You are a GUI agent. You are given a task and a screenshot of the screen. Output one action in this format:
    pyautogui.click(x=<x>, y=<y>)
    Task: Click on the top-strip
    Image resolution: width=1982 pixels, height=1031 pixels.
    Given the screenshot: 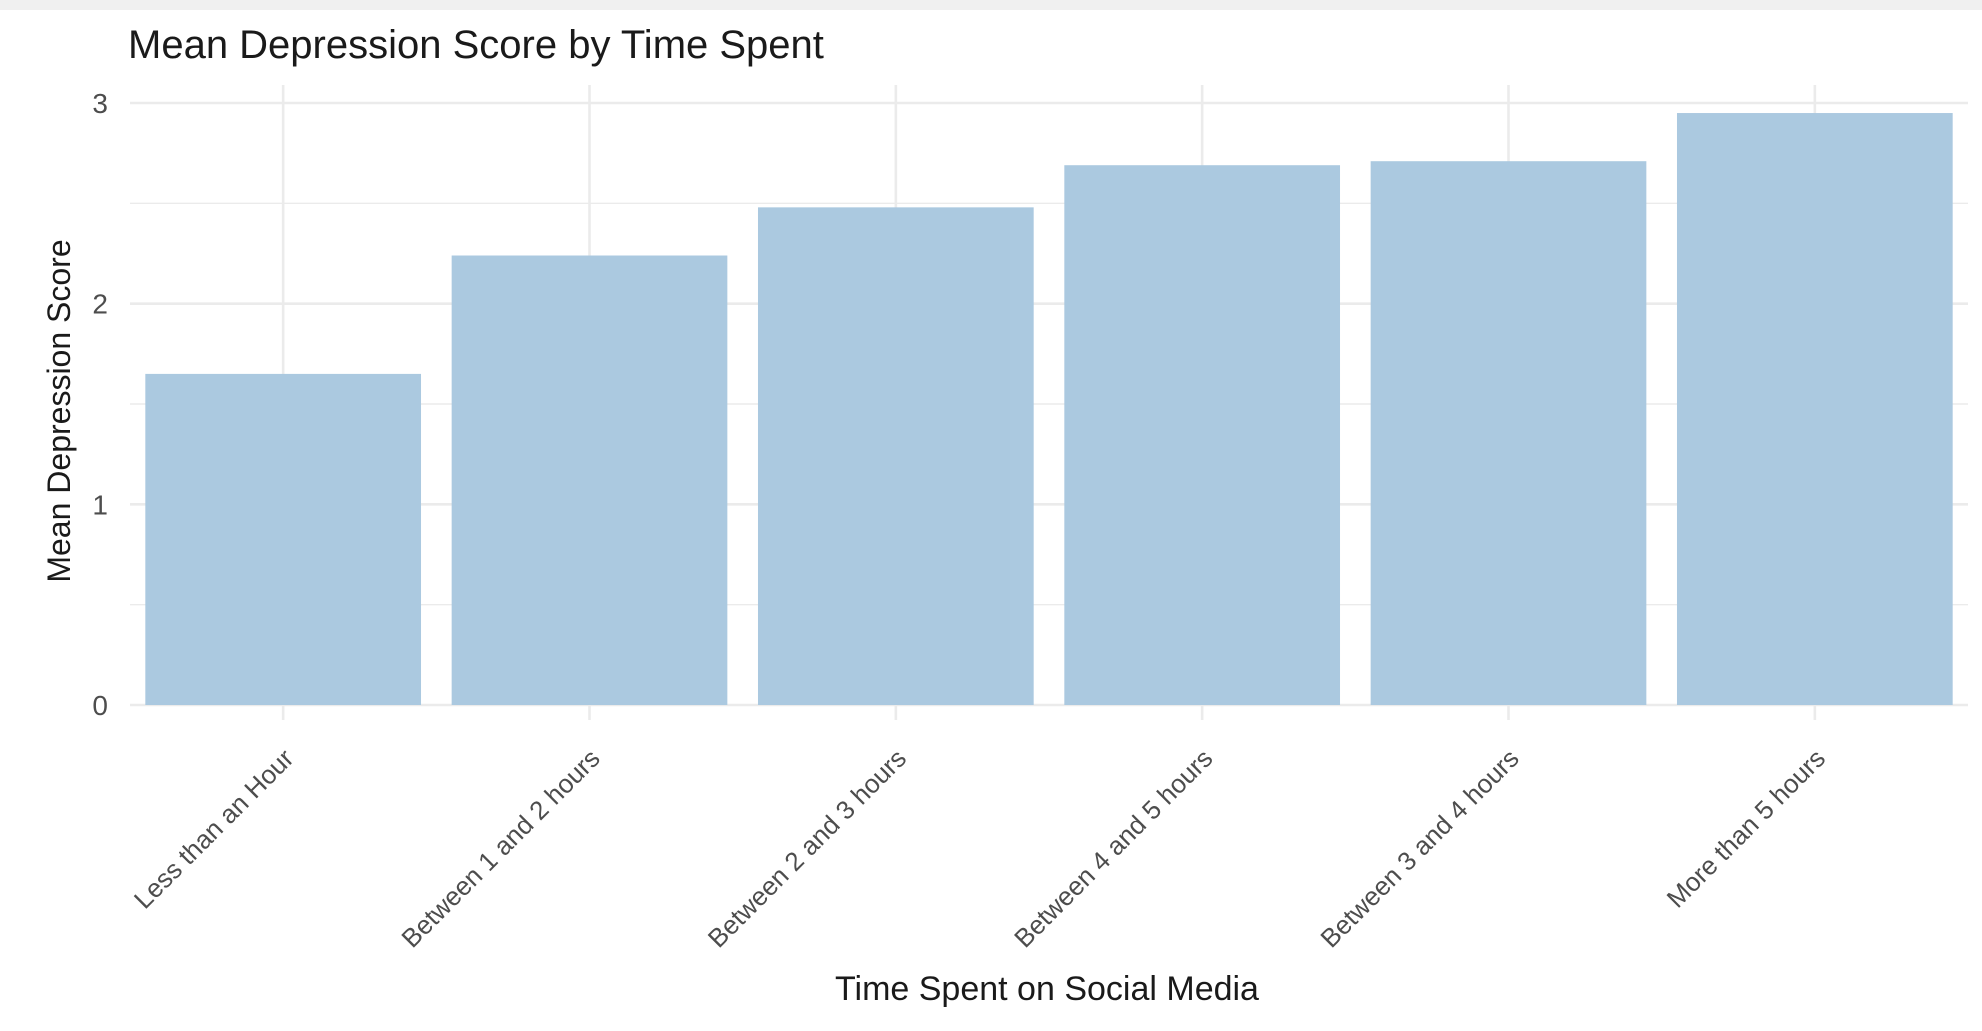 What is the action you would take?
    pyautogui.click(x=991, y=5)
    